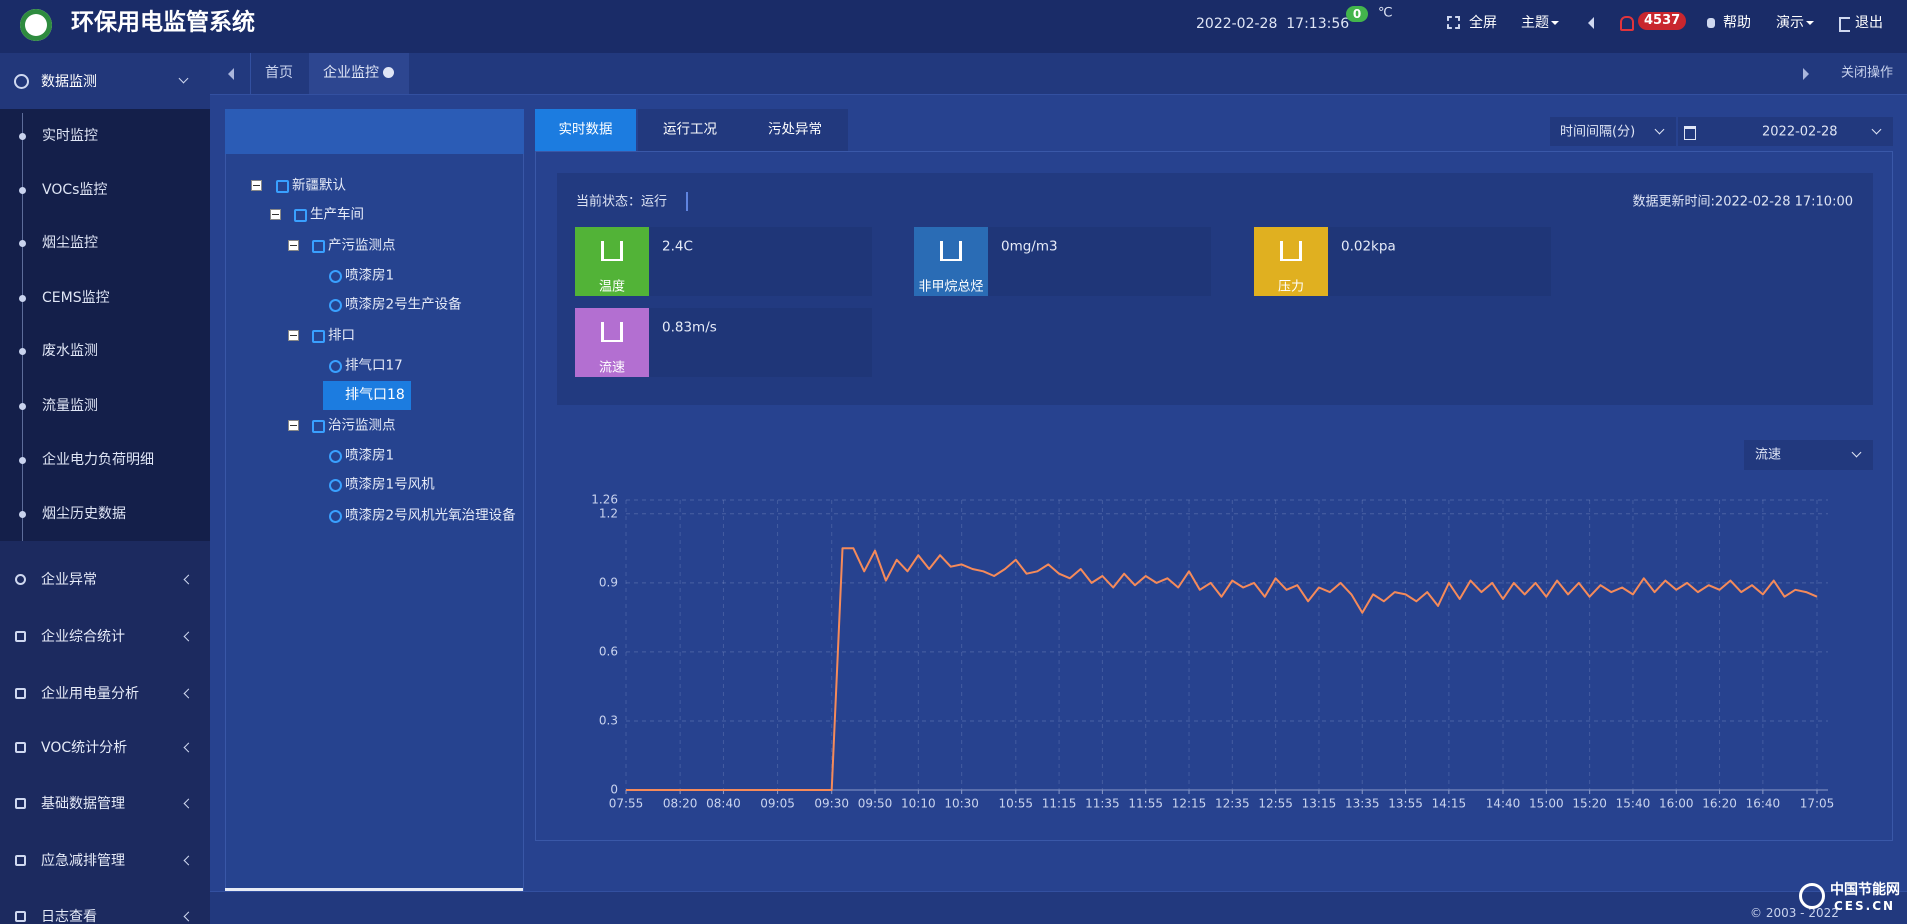 This screenshot has width=1907, height=924. I want to click on submenu-item: CEMS监控, so click(76, 298).